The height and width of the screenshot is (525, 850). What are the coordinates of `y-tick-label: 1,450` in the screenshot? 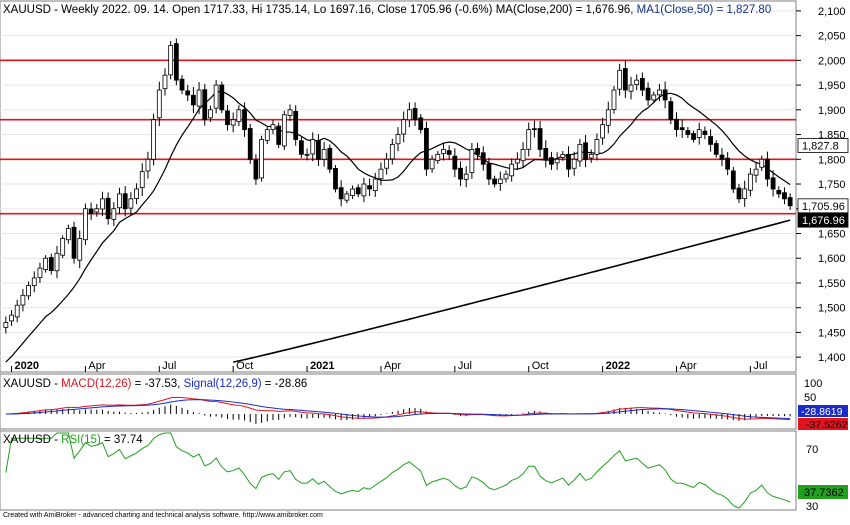 It's located at (832, 333).